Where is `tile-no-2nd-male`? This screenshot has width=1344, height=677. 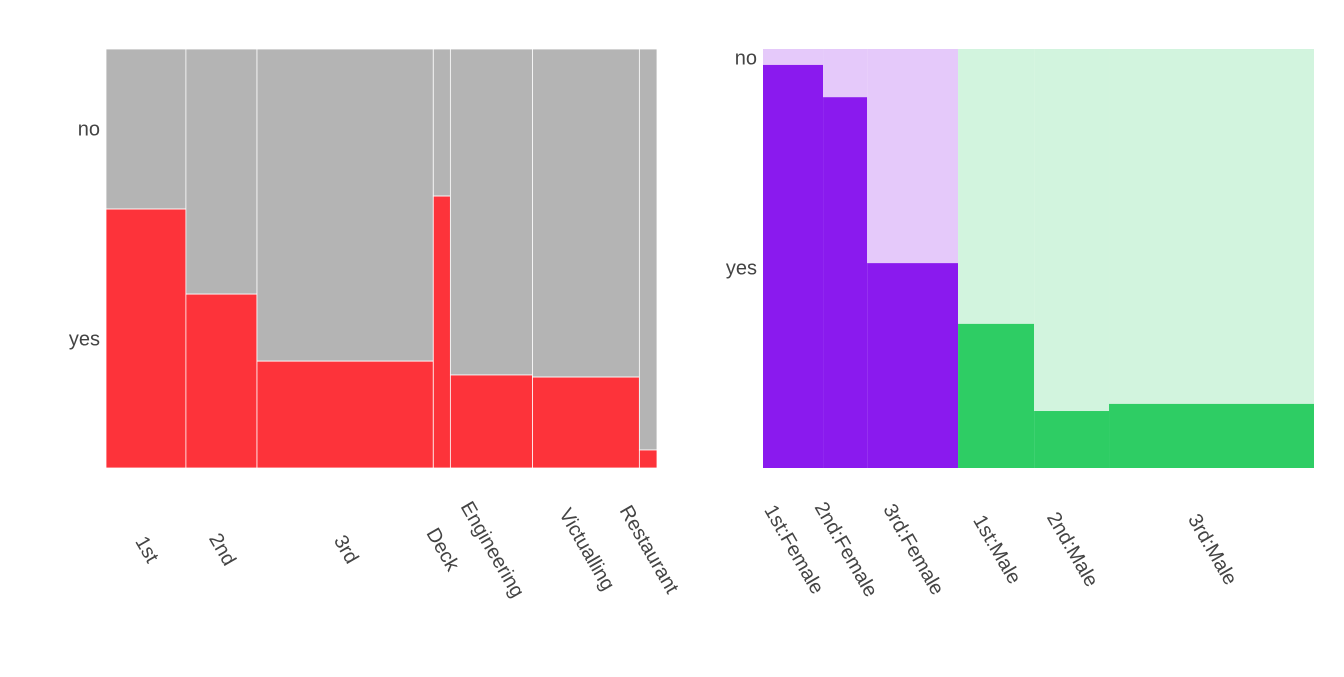 tile-no-2nd-male is located at coordinates (1072, 230).